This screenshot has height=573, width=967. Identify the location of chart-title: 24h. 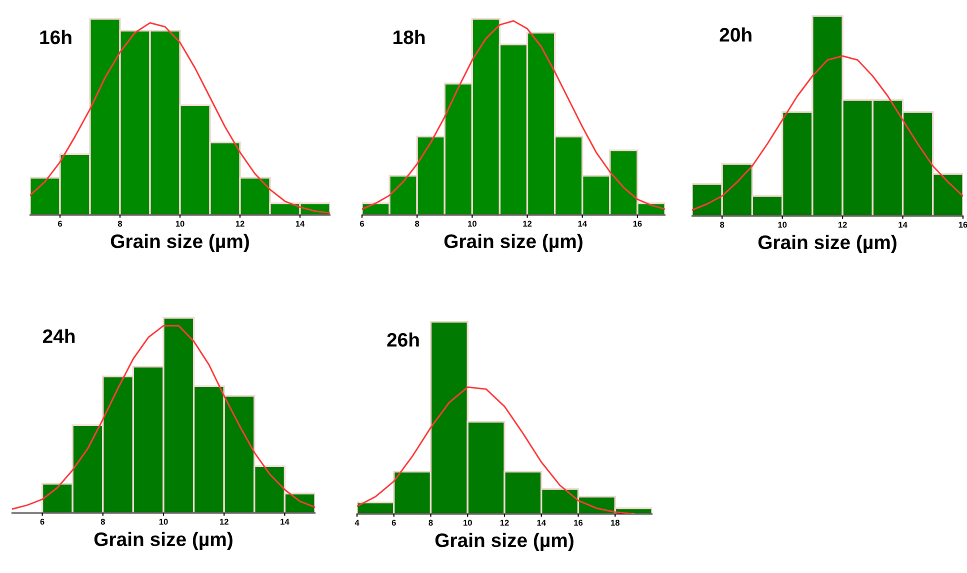
(58, 335).